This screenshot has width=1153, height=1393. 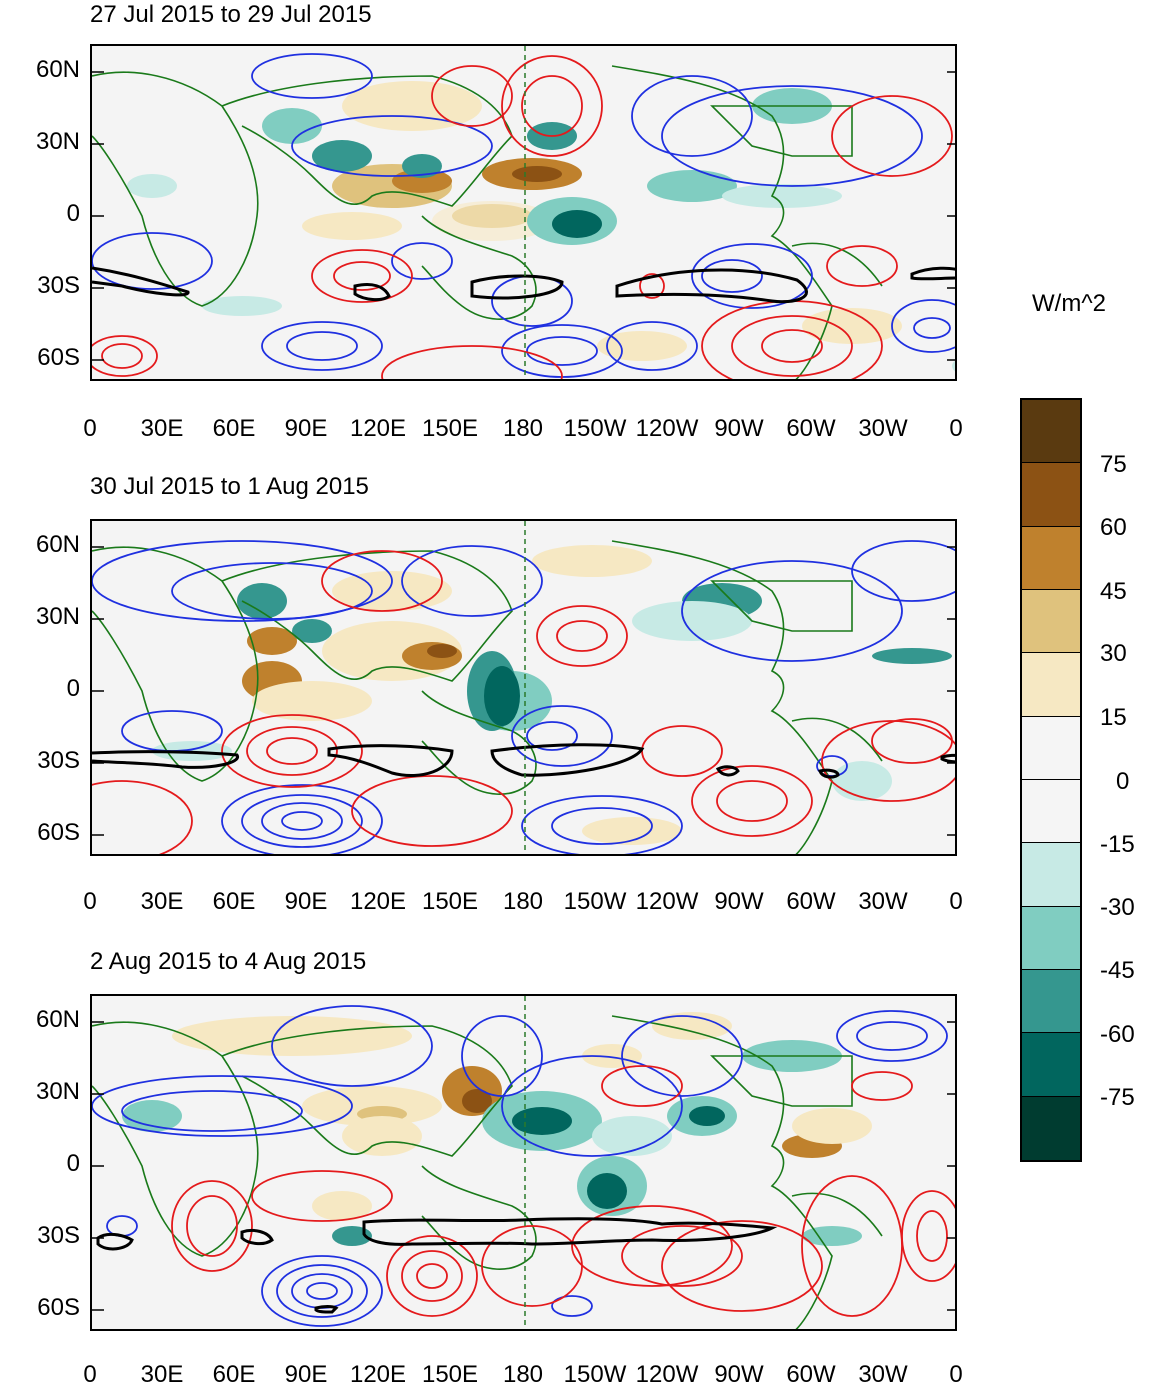 What do you see at coordinates (523, 901) in the screenshot?
I see `panel-2-xlabel: 180` at bounding box center [523, 901].